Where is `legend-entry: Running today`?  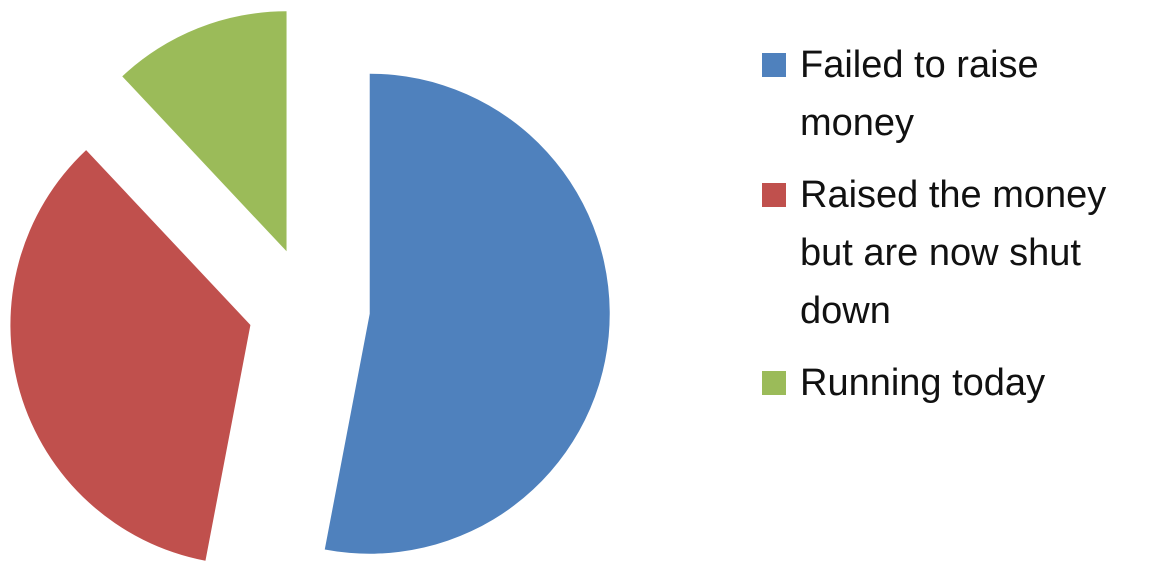
legend-entry: Running today is located at coordinates (957, 383).